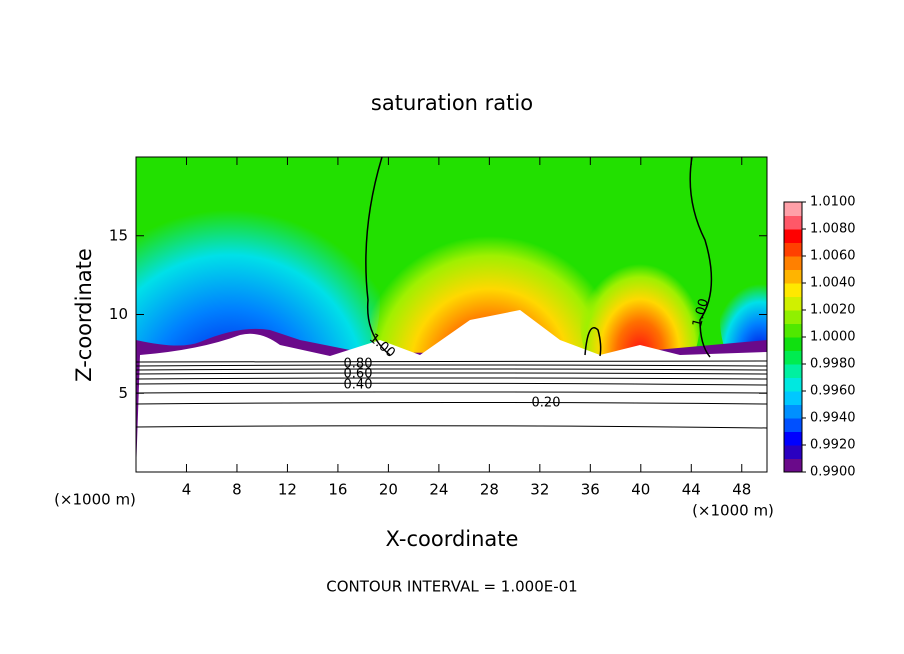 The width and height of the screenshot is (904, 654). Describe the element at coordinates (187, 490) in the screenshot. I see `x-tick-label: 4` at that location.